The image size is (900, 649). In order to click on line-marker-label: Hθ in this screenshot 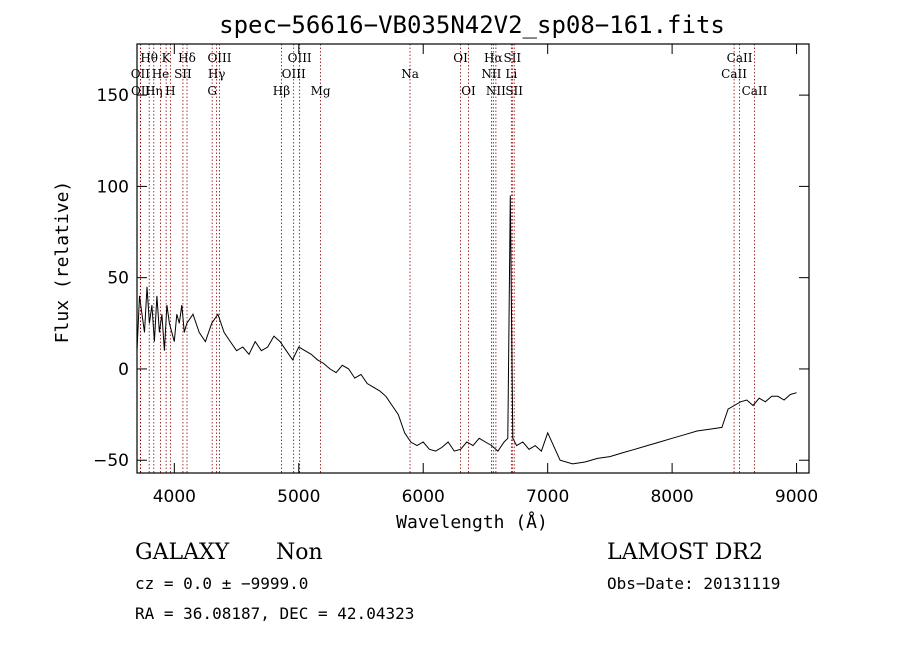, I will do `click(149, 58)`.